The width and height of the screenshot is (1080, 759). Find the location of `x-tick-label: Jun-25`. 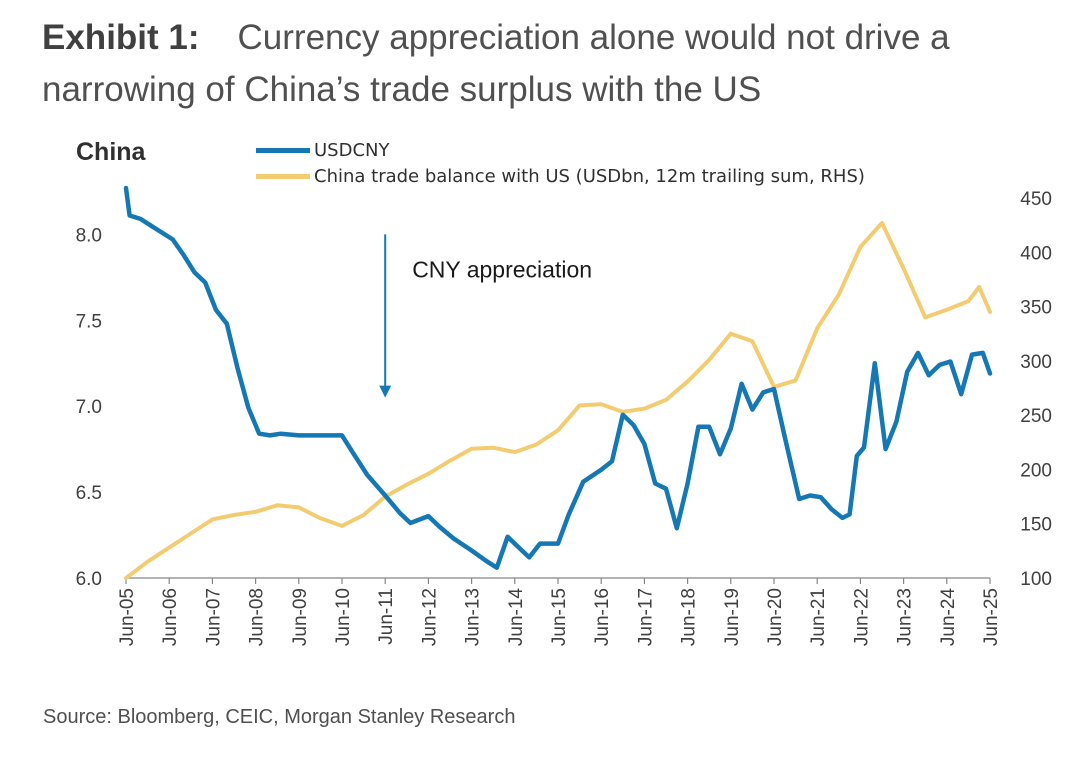

x-tick-label: Jun-25 is located at coordinates (991, 617).